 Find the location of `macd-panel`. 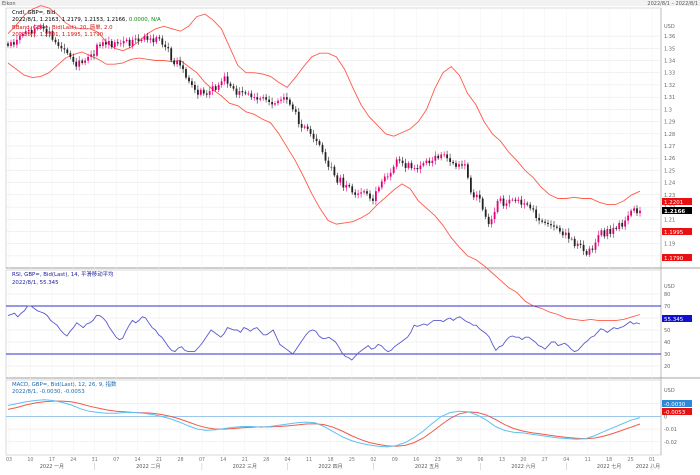

macd-panel is located at coordinates (333, 423).